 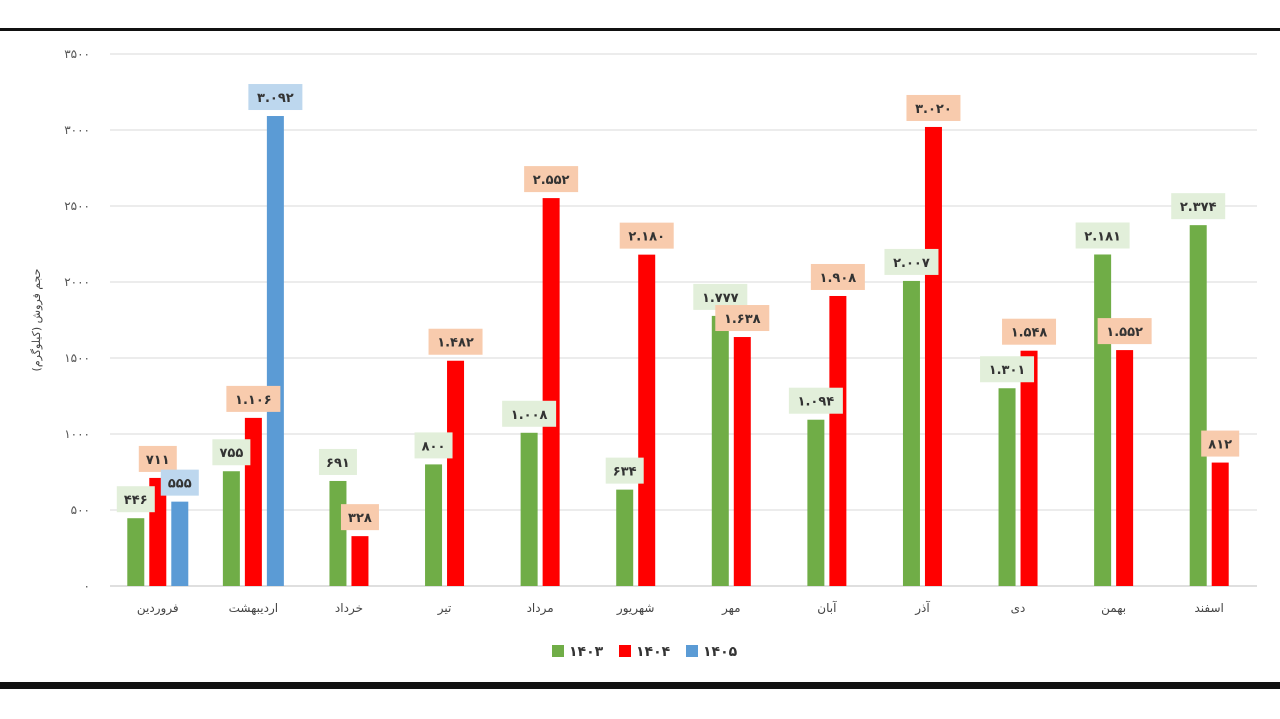 What do you see at coordinates (720, 298) in the screenshot?
I see `data-label-0-6: ۱.۷۷۷` at bounding box center [720, 298].